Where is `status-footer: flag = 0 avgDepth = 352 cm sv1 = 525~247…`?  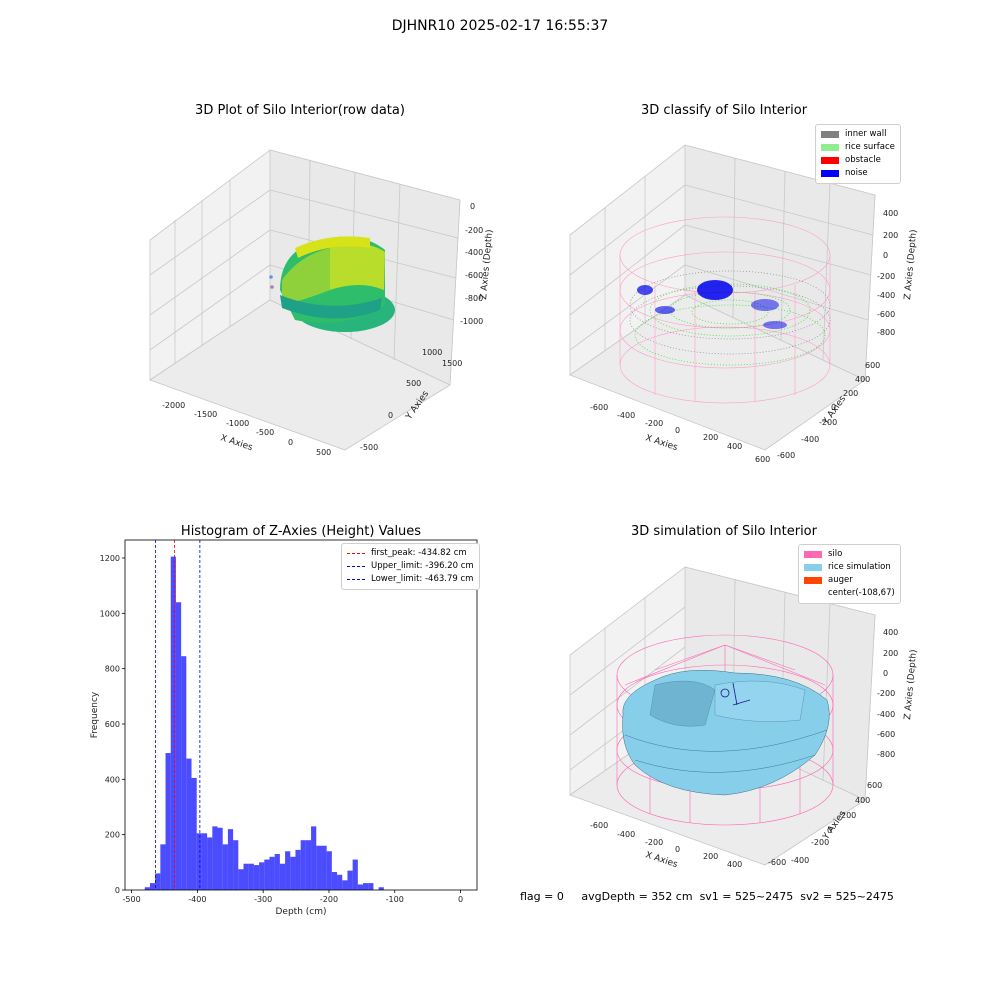
status-footer: flag = 0 avgDepth = 352 cm sv1 = 525~247… is located at coordinates (707, 896).